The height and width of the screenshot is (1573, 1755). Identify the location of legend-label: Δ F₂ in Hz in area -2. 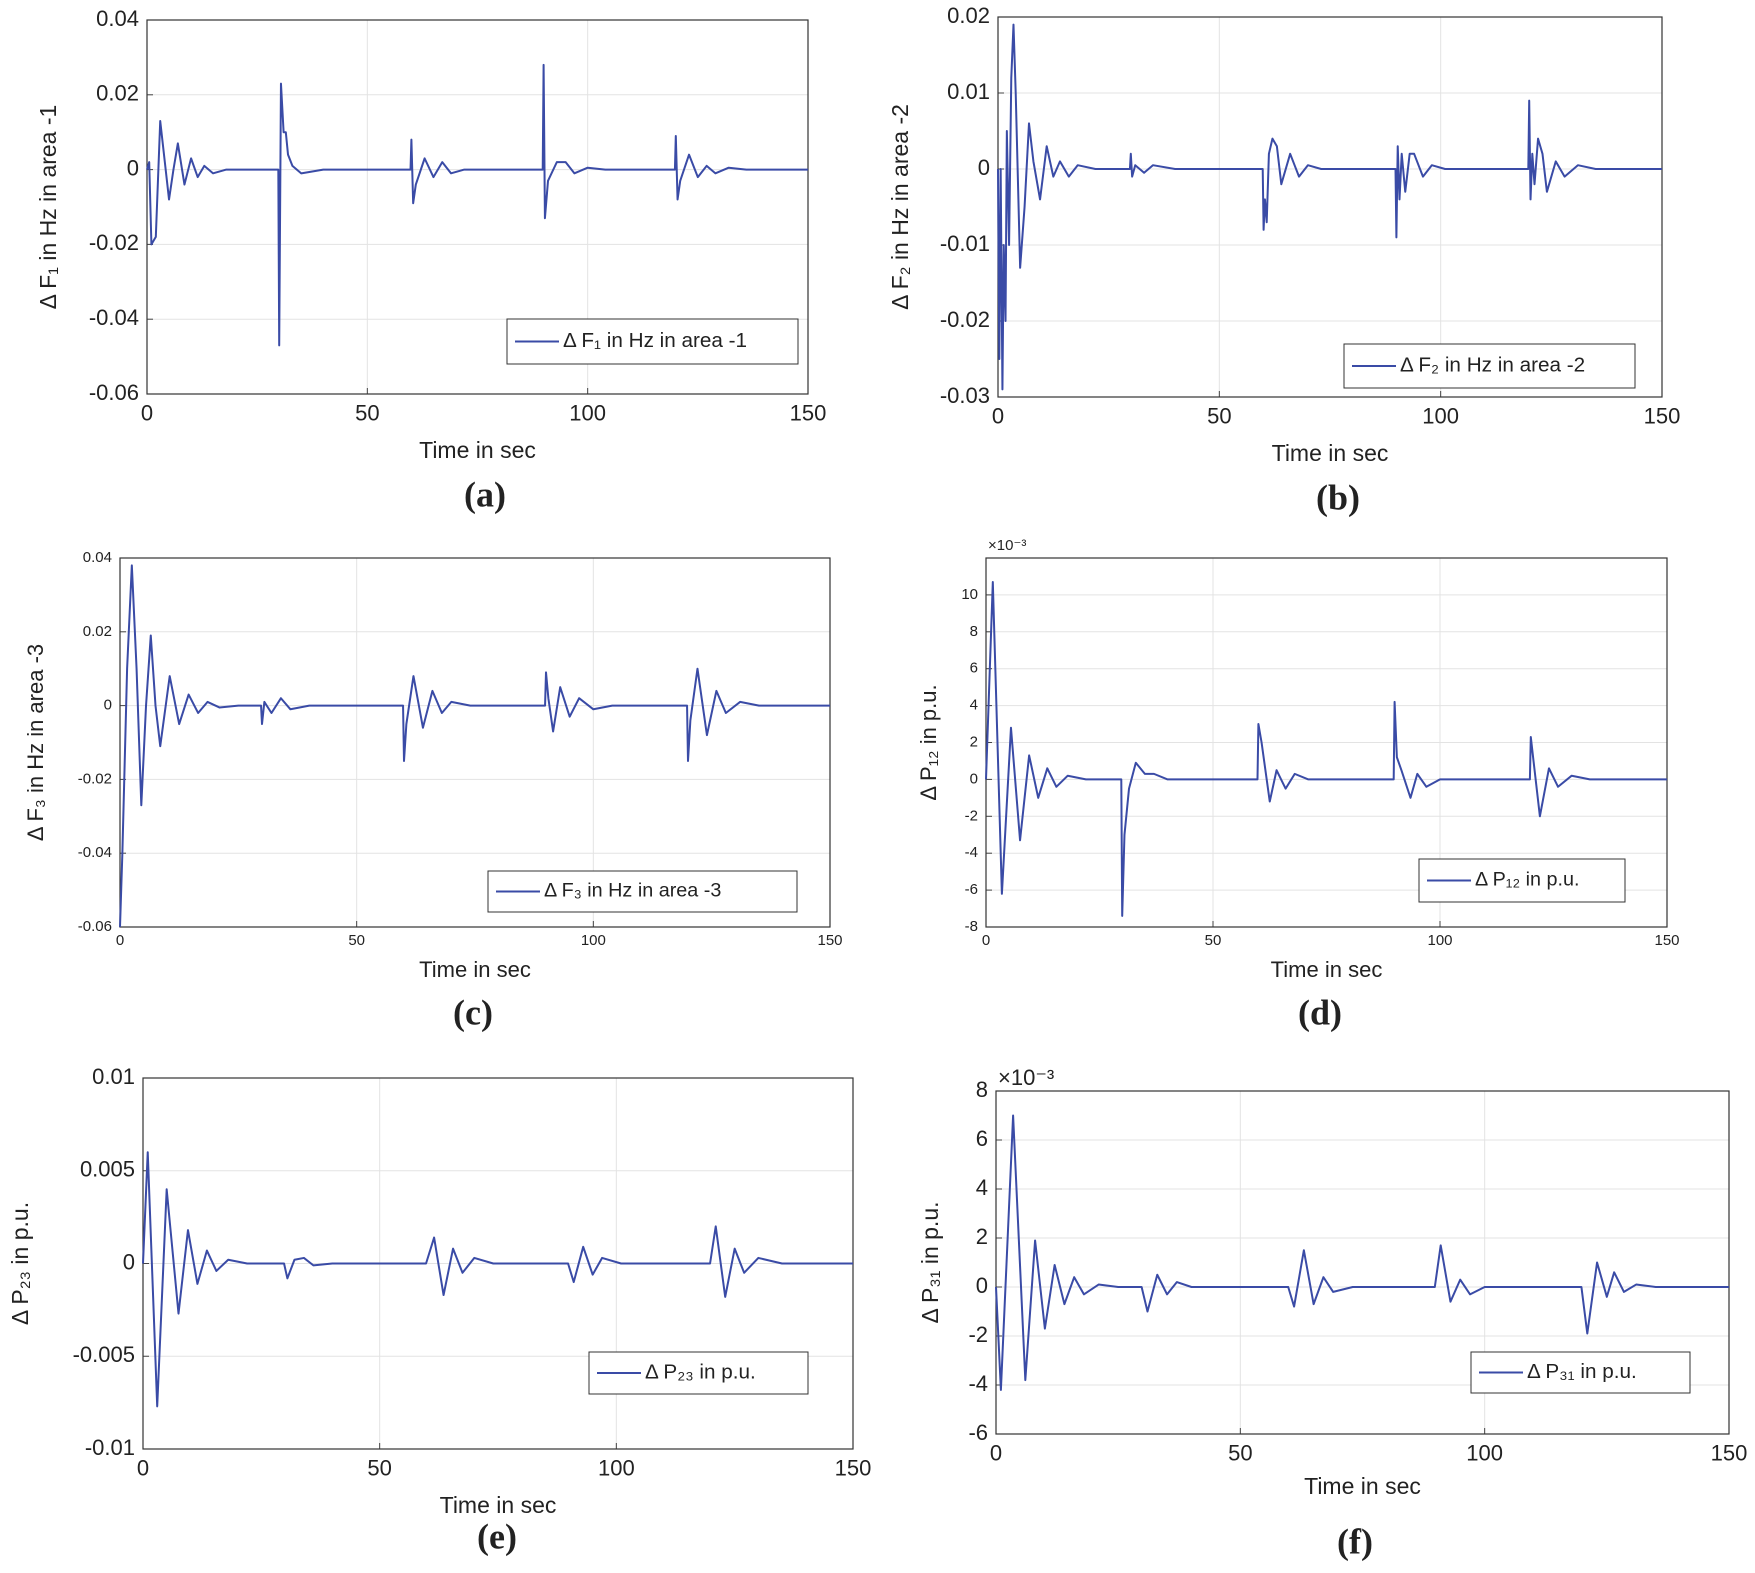
(1492, 364).